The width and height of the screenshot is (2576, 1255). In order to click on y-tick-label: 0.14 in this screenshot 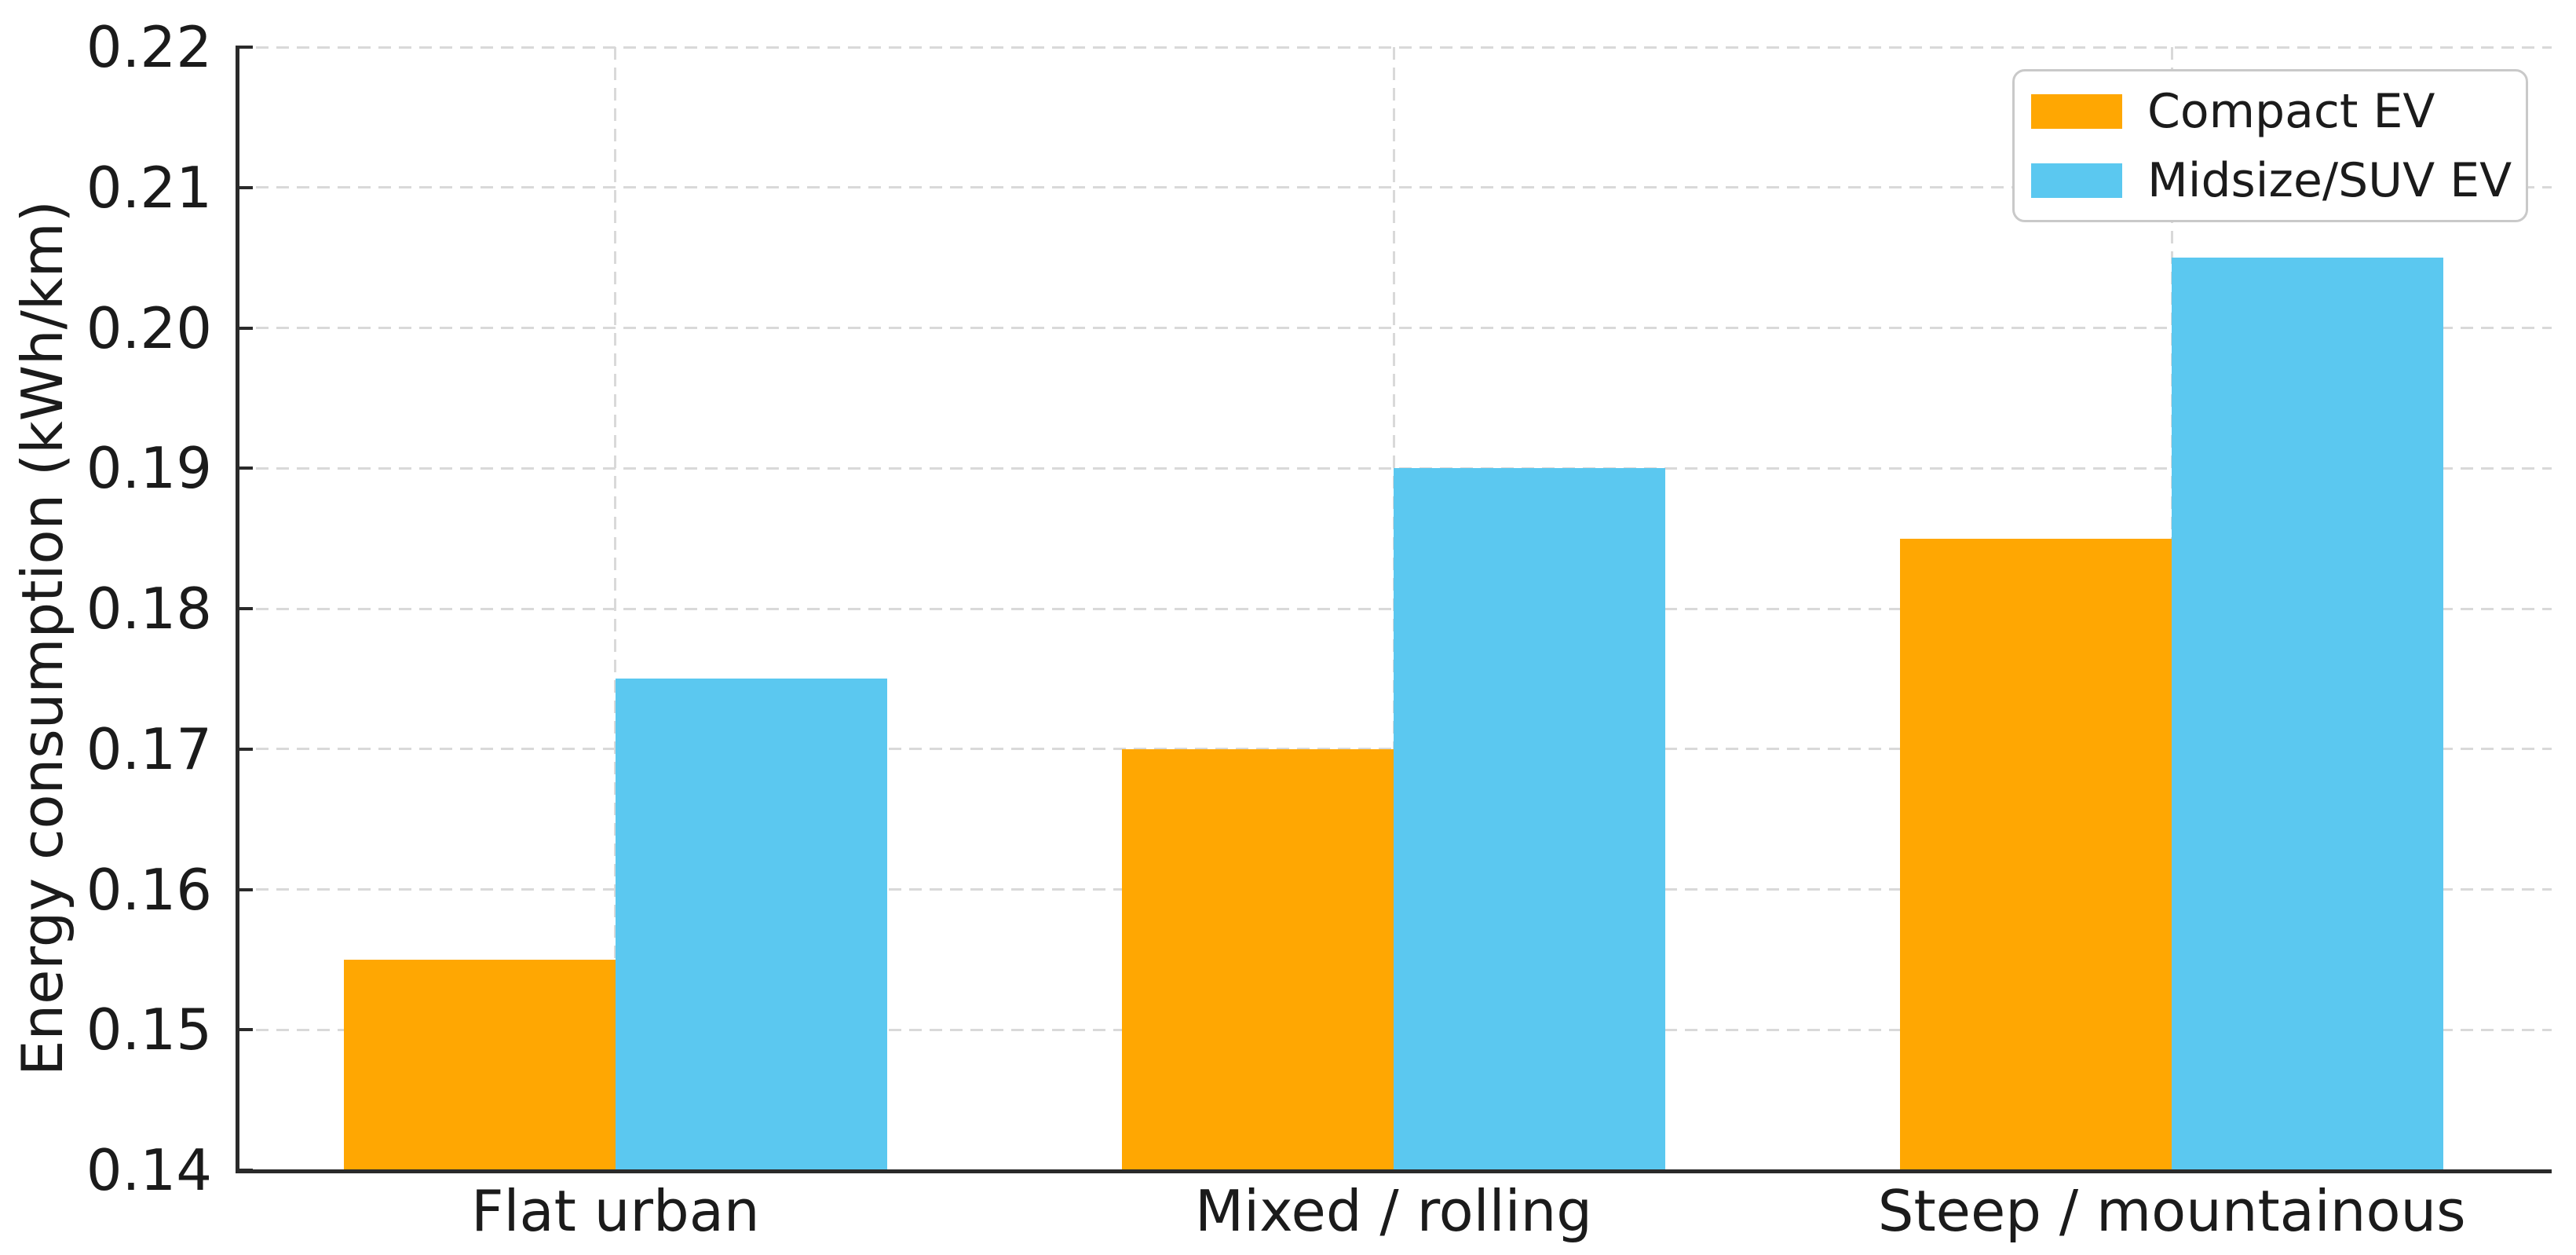, I will do `click(149, 1170)`.